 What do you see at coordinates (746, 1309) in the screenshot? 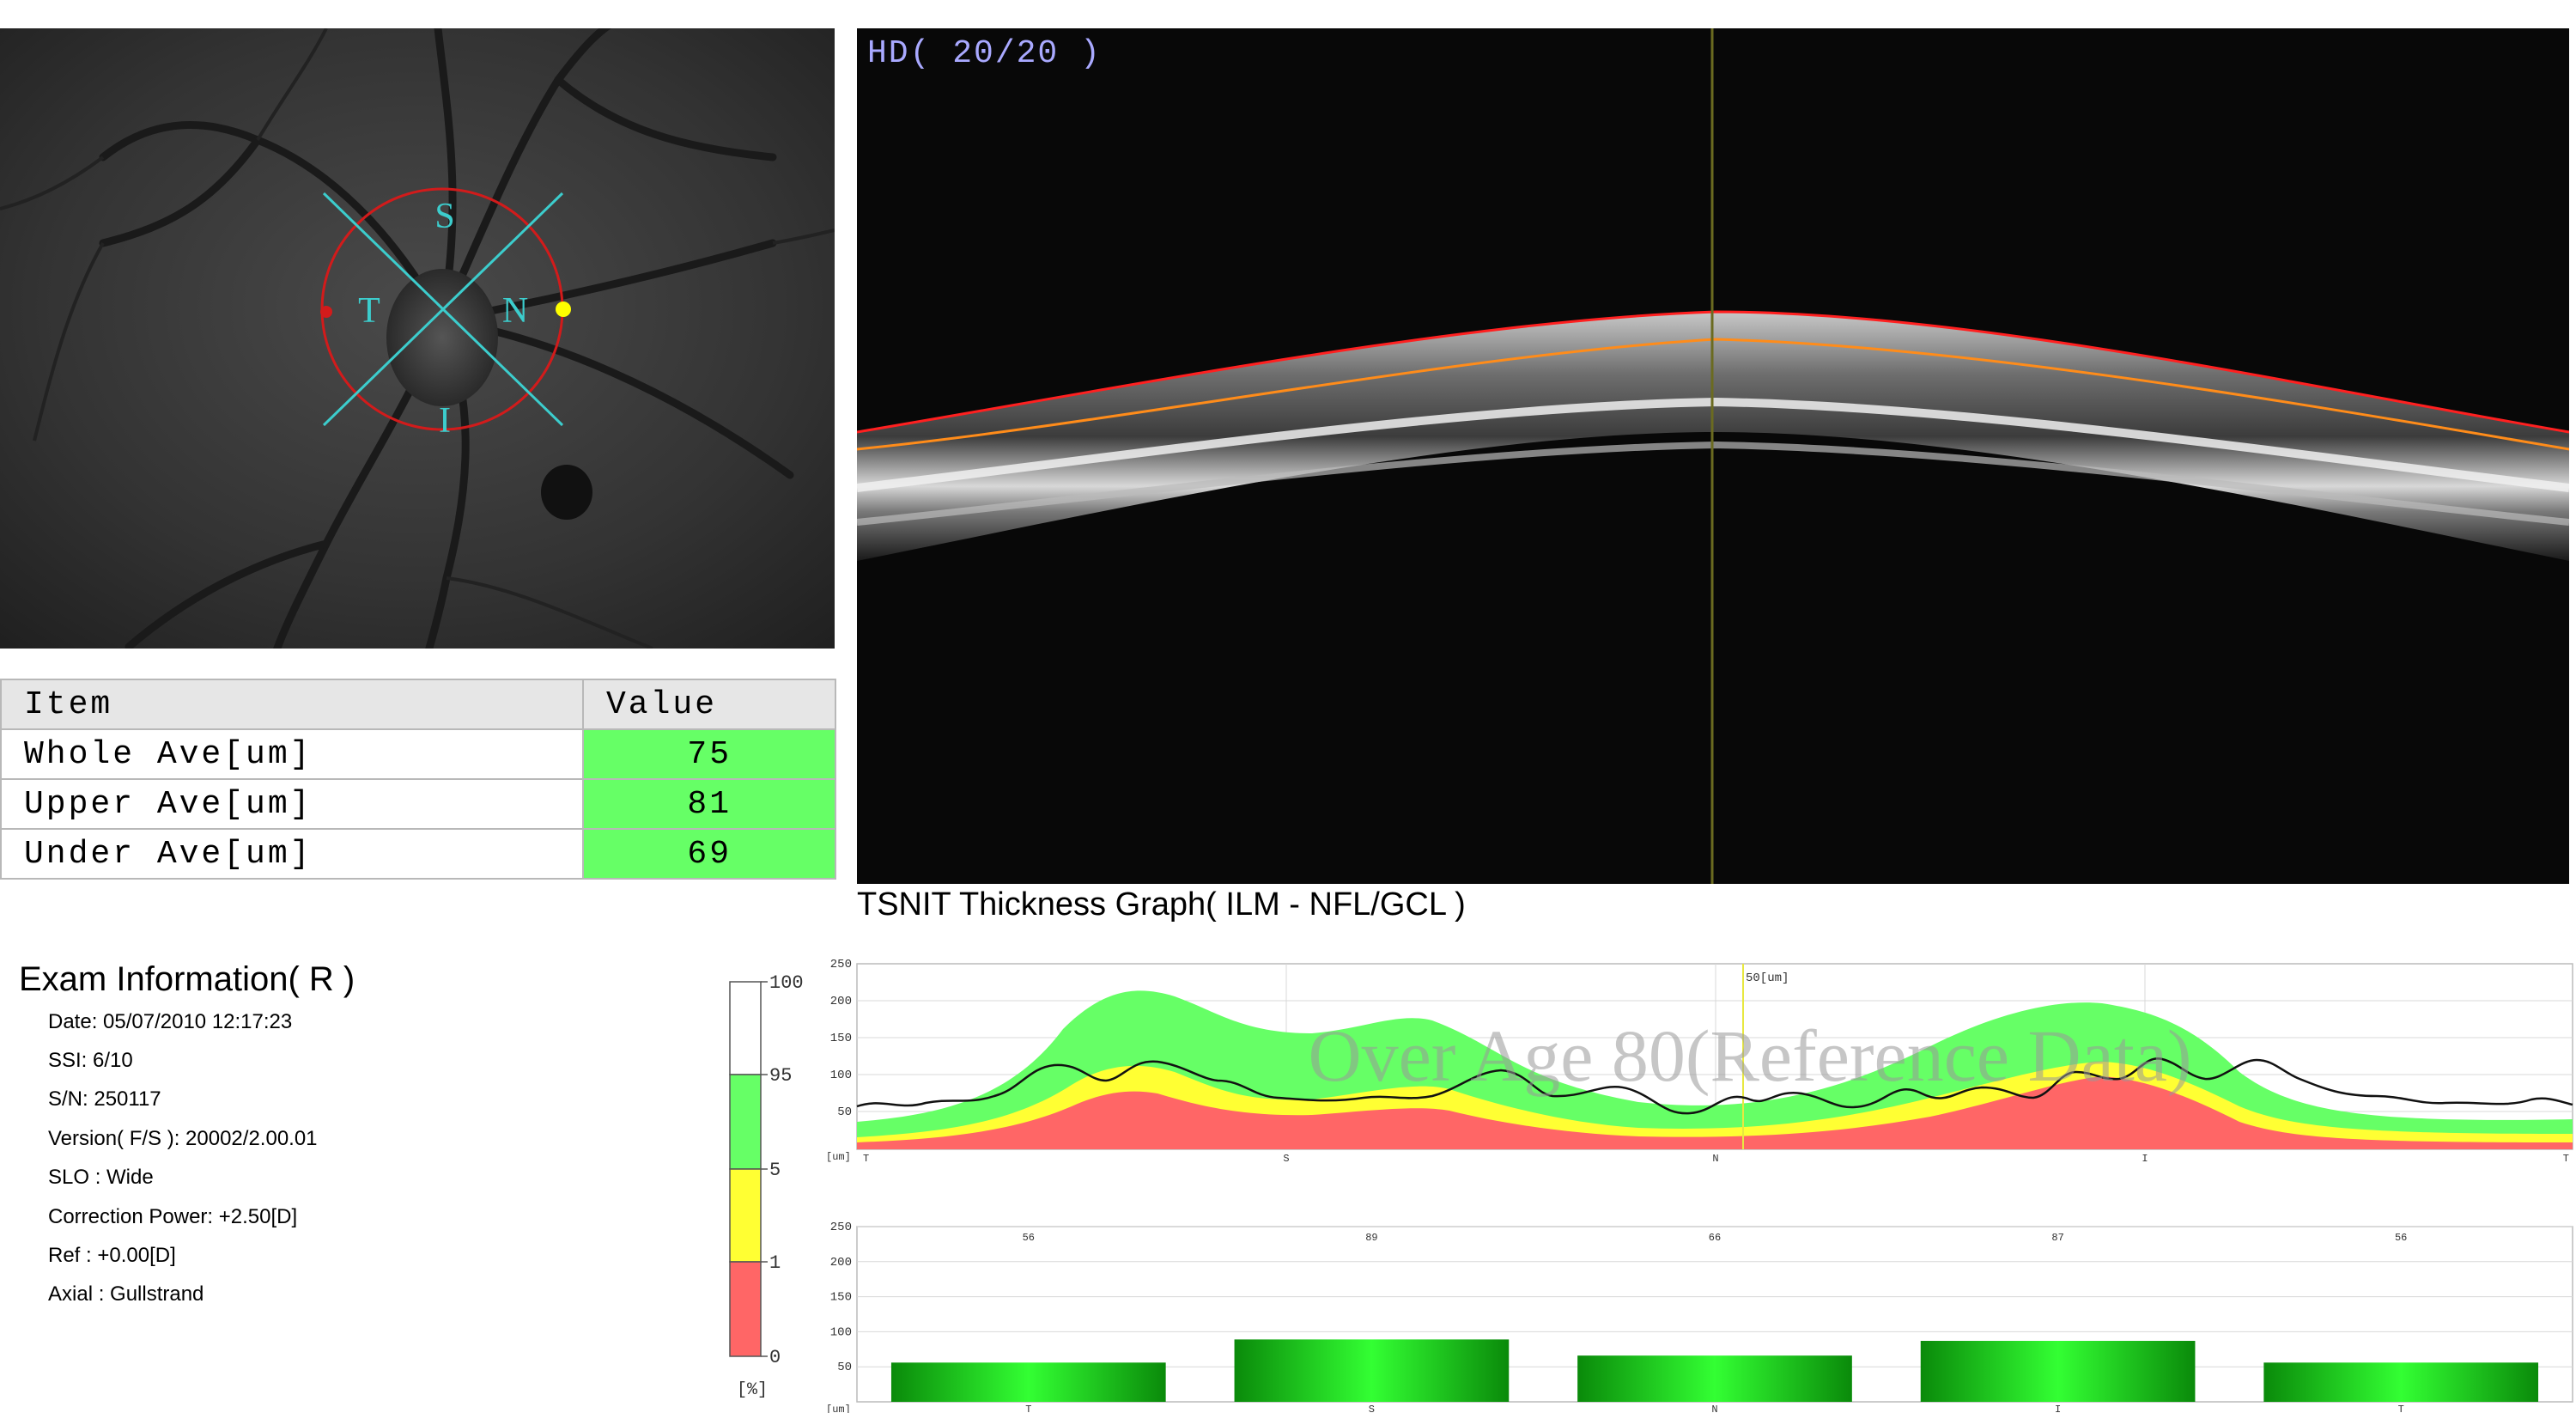
I see `scale-red-band` at bounding box center [746, 1309].